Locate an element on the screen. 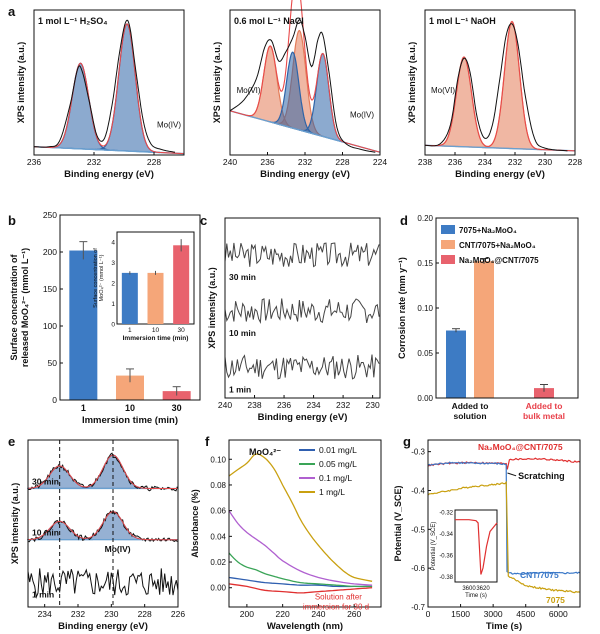  curve-annotation: Solution after is located at coordinates (338, 596).